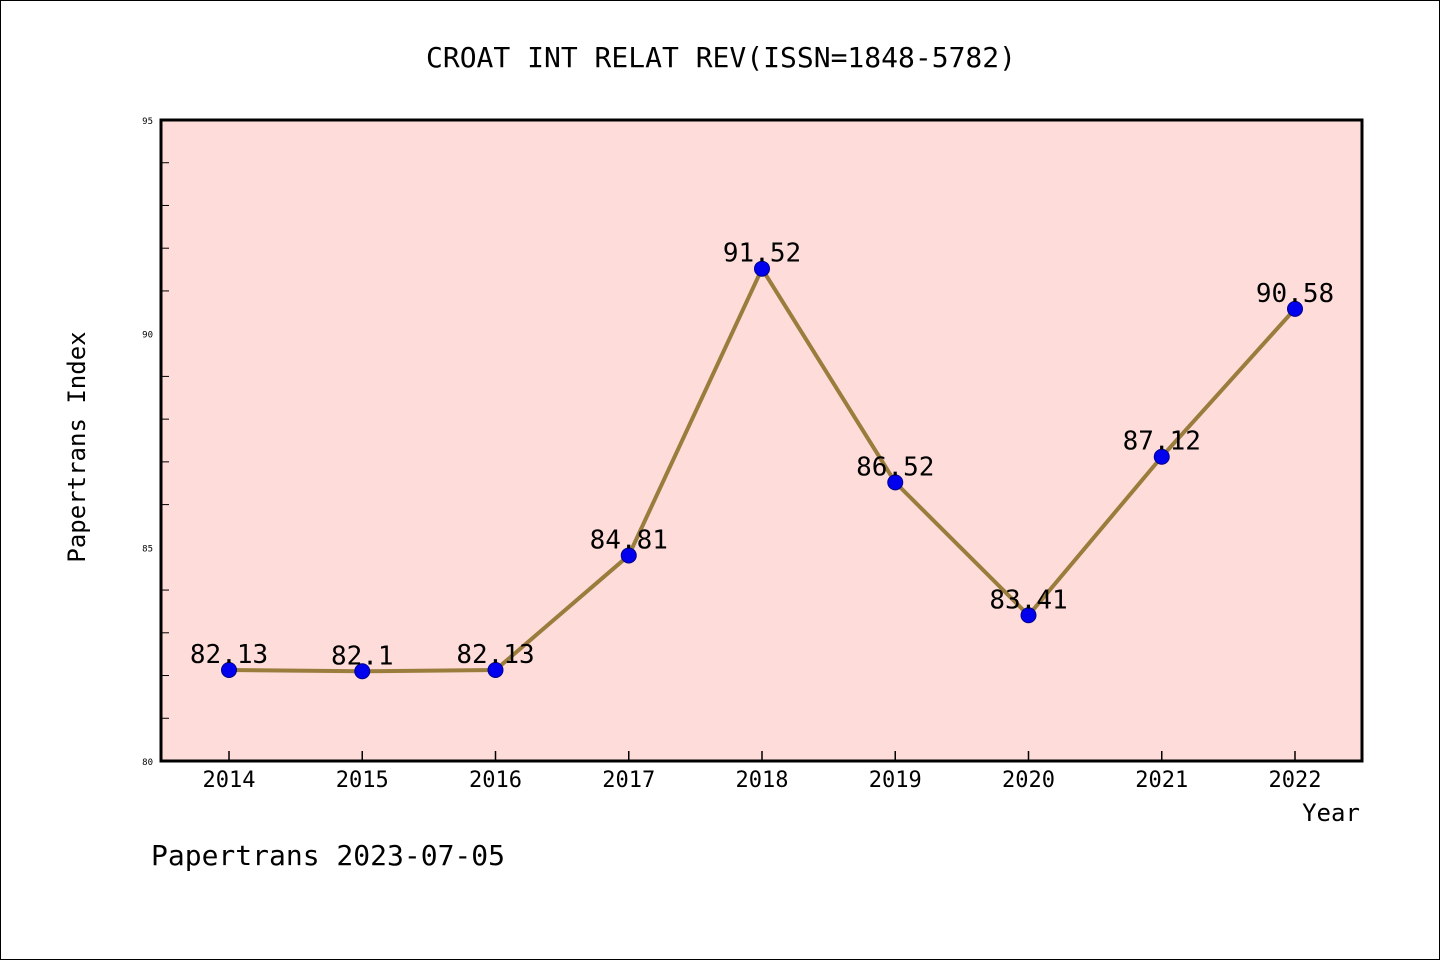 The image size is (1440, 960). What do you see at coordinates (1295, 294) in the screenshot?
I see `data-label: 90.58` at bounding box center [1295, 294].